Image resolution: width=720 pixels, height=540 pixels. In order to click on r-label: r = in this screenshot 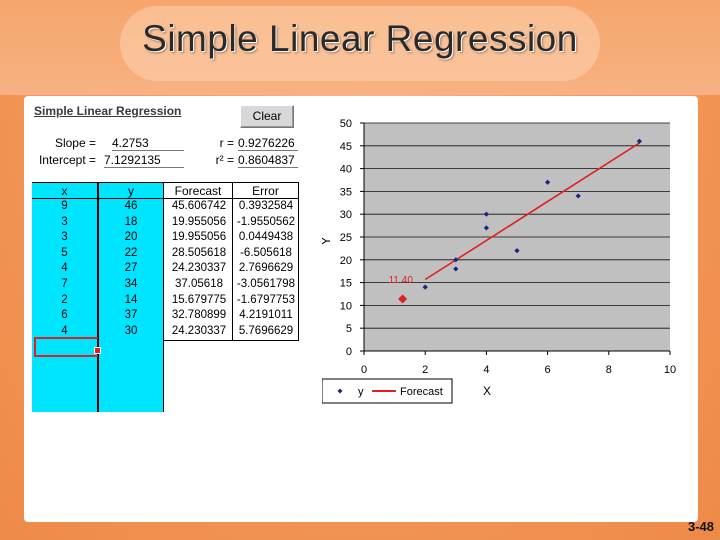, I will do `click(226, 143)`.